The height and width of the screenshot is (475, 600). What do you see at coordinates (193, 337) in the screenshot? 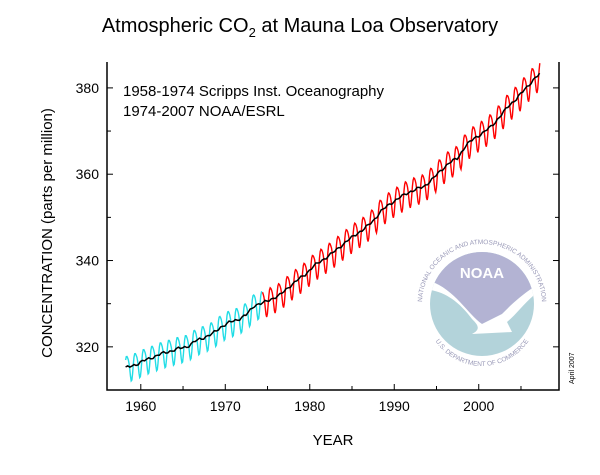
I see `scripps-monthly-line` at bounding box center [193, 337].